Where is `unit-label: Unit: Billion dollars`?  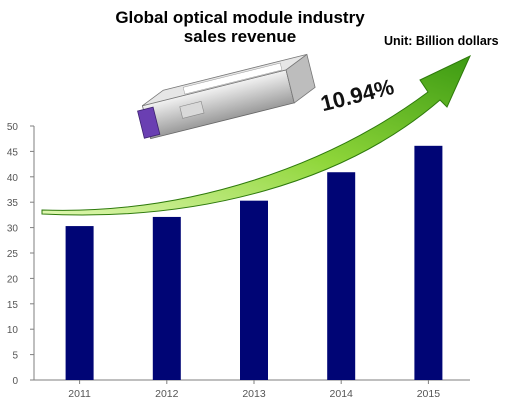 unit-label: Unit: Billion dollars is located at coordinates (441, 41).